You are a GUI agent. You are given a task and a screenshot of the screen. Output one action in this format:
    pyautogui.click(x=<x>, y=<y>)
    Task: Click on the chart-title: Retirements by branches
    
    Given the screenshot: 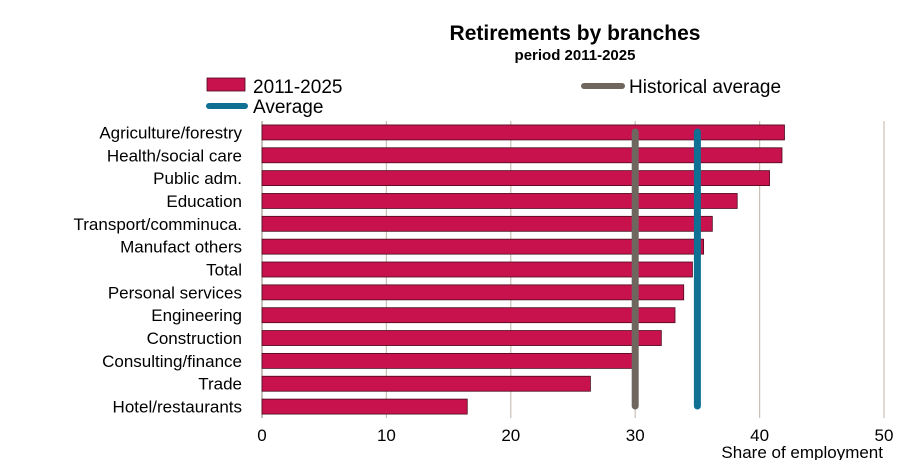 What is the action you would take?
    pyautogui.click(x=575, y=33)
    